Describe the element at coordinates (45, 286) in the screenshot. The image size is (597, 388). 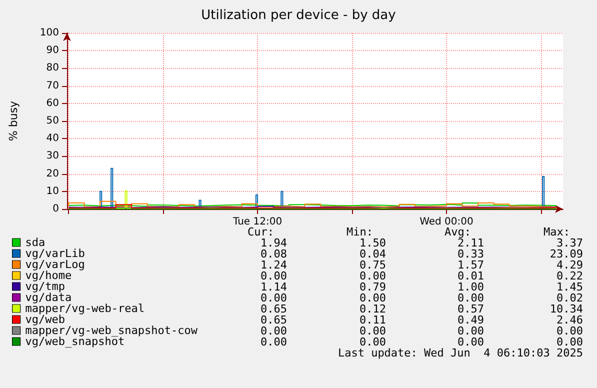
I see `legend-label: vg/tmp` at that location.